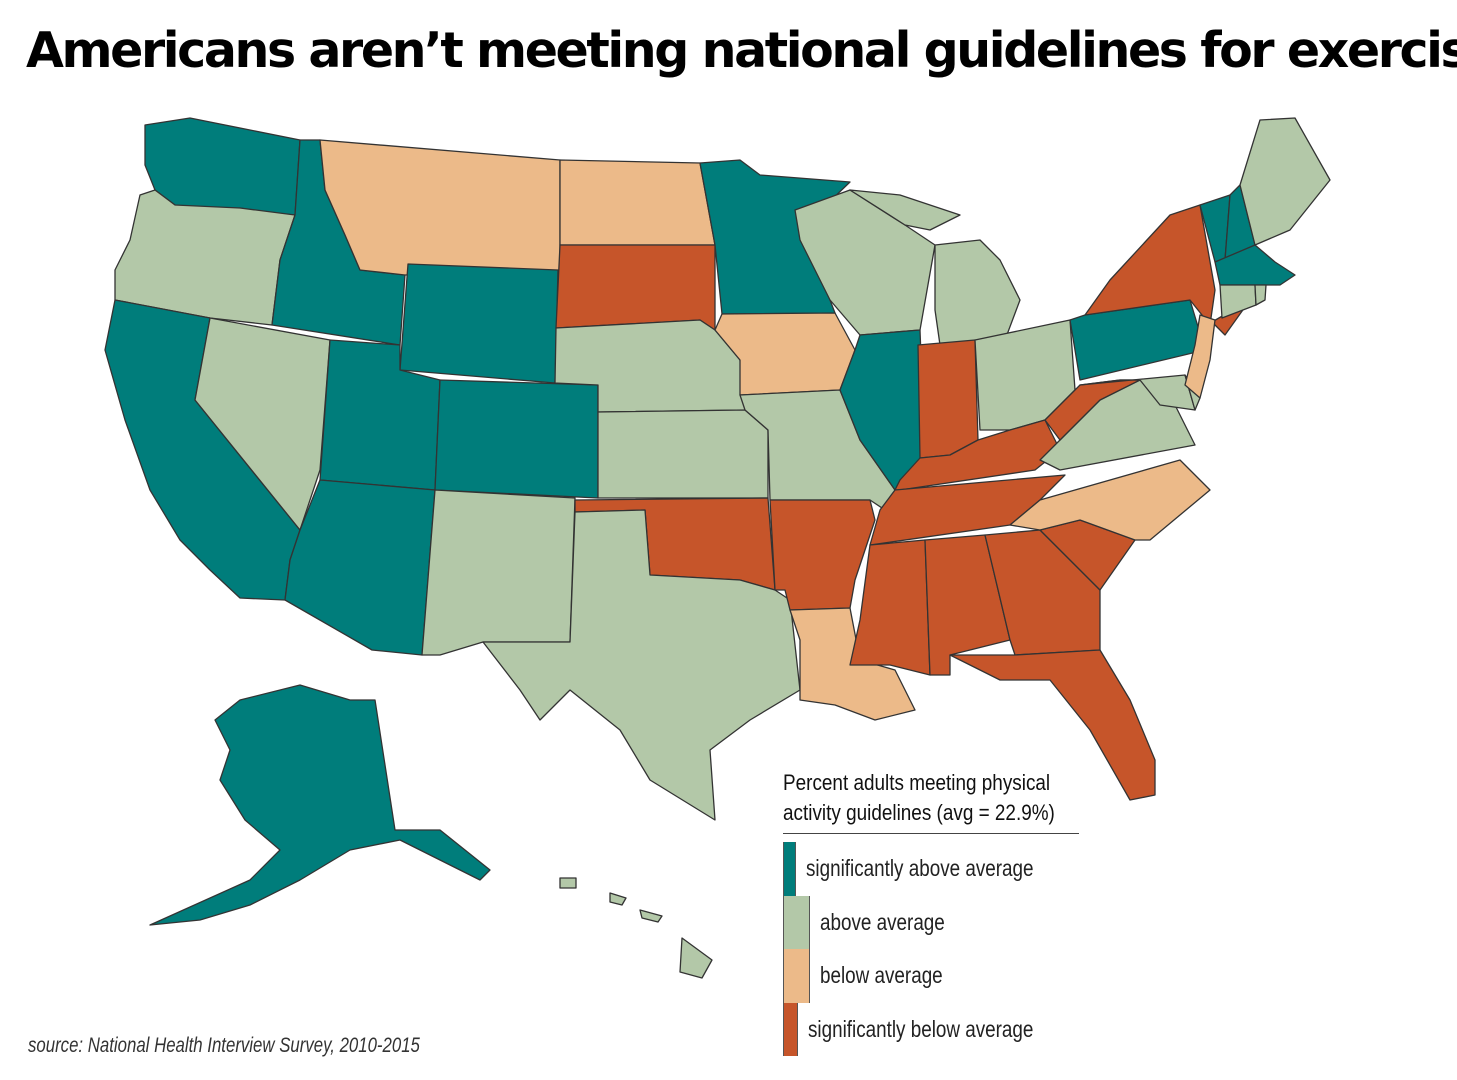  What do you see at coordinates (683, 454) in the screenshot?
I see `state-kansas` at bounding box center [683, 454].